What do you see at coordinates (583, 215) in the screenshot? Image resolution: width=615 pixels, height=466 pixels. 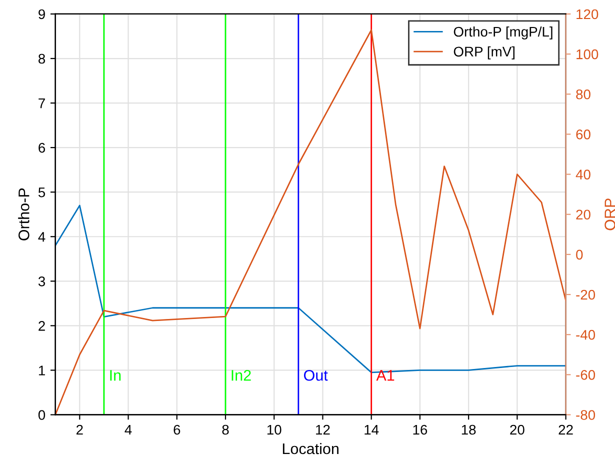 I see `y2-tick-label: 20` at bounding box center [583, 215].